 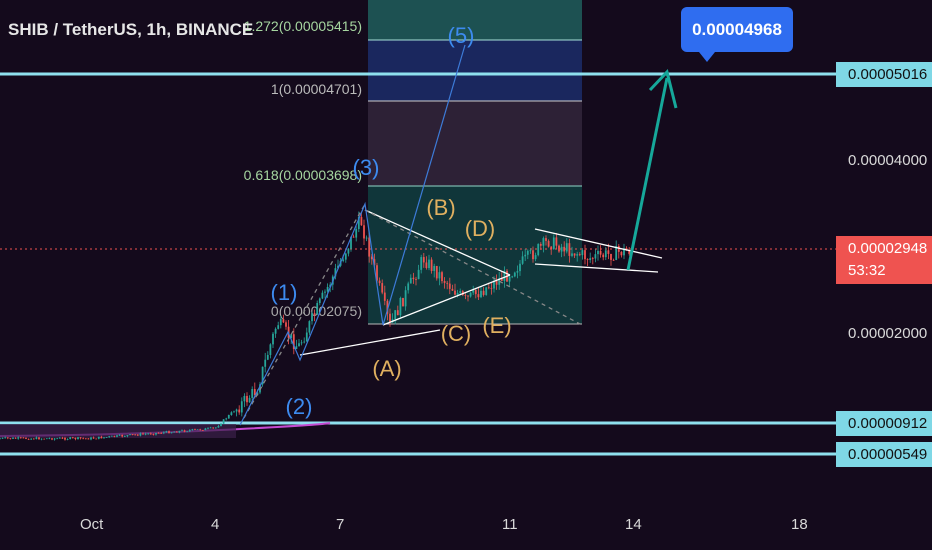 I want to click on wave-label-d: (D), so click(x=480, y=228).